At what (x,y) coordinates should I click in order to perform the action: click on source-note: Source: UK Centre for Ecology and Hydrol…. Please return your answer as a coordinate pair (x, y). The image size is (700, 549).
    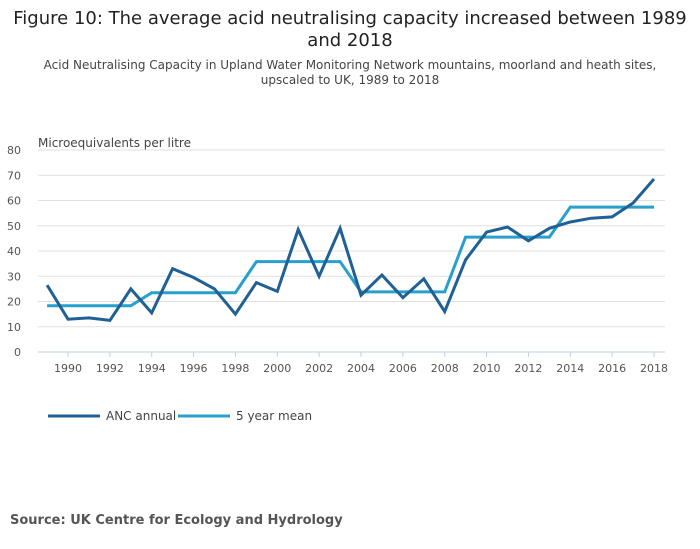
    Looking at the image, I should click on (176, 520).